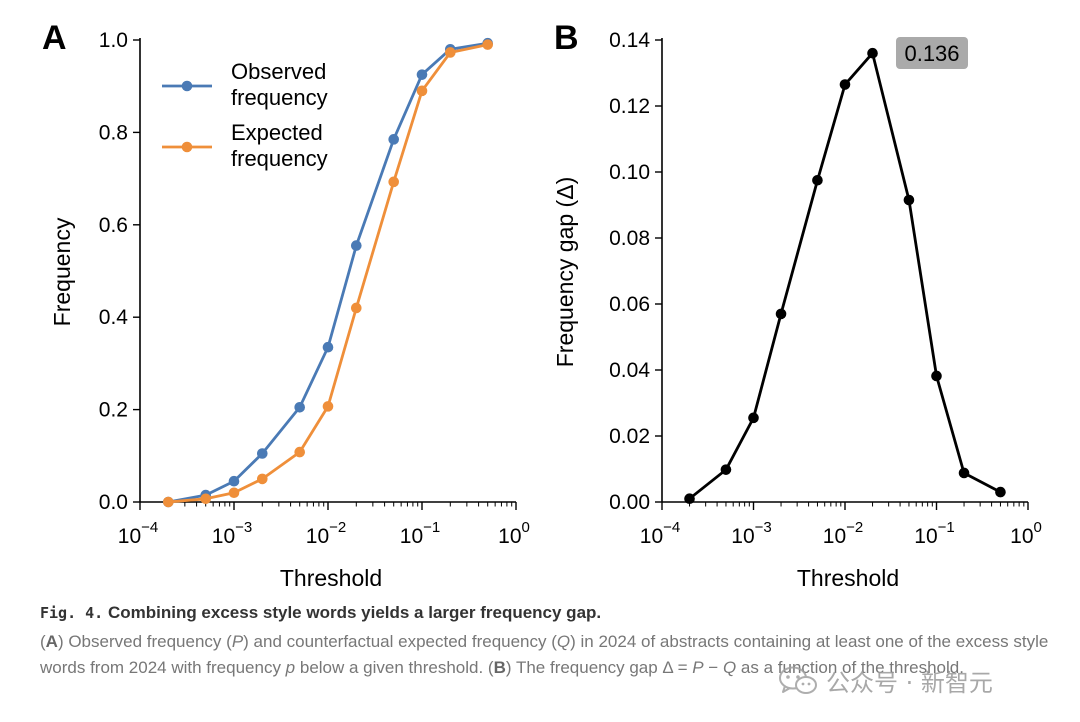 The height and width of the screenshot is (722, 1080). What do you see at coordinates (565, 272) in the screenshot?
I see `y-axis-label: Frequency gap (Δ)` at bounding box center [565, 272].